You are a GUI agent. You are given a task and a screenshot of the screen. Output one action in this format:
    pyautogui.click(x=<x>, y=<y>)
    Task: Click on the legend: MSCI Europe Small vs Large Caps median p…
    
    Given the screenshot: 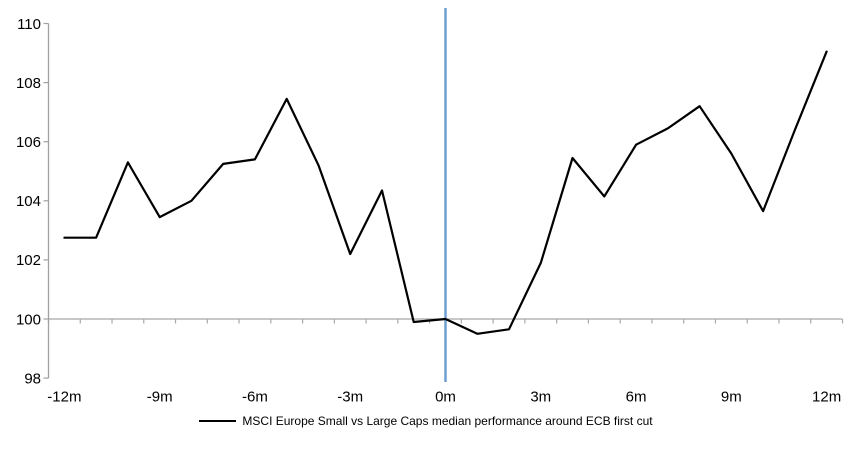 What is the action you would take?
    pyautogui.click(x=426, y=421)
    